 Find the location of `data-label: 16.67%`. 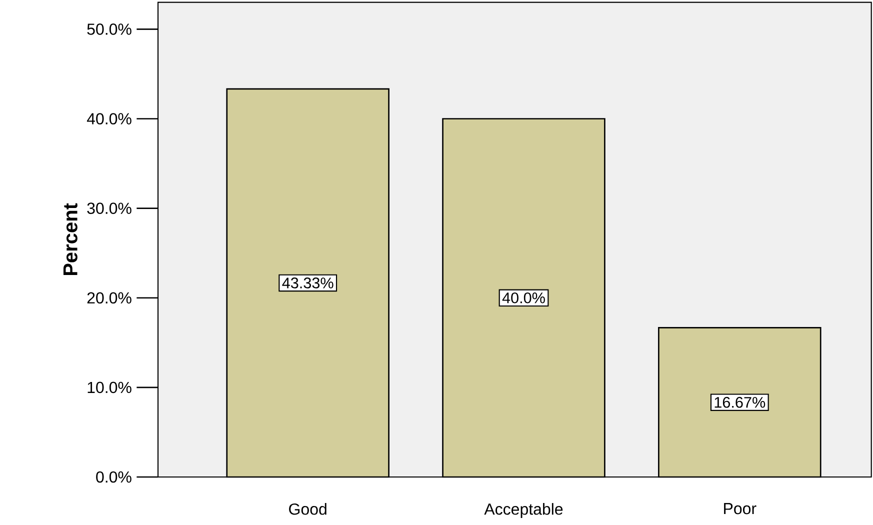

data-label: 16.67% is located at coordinates (740, 402).